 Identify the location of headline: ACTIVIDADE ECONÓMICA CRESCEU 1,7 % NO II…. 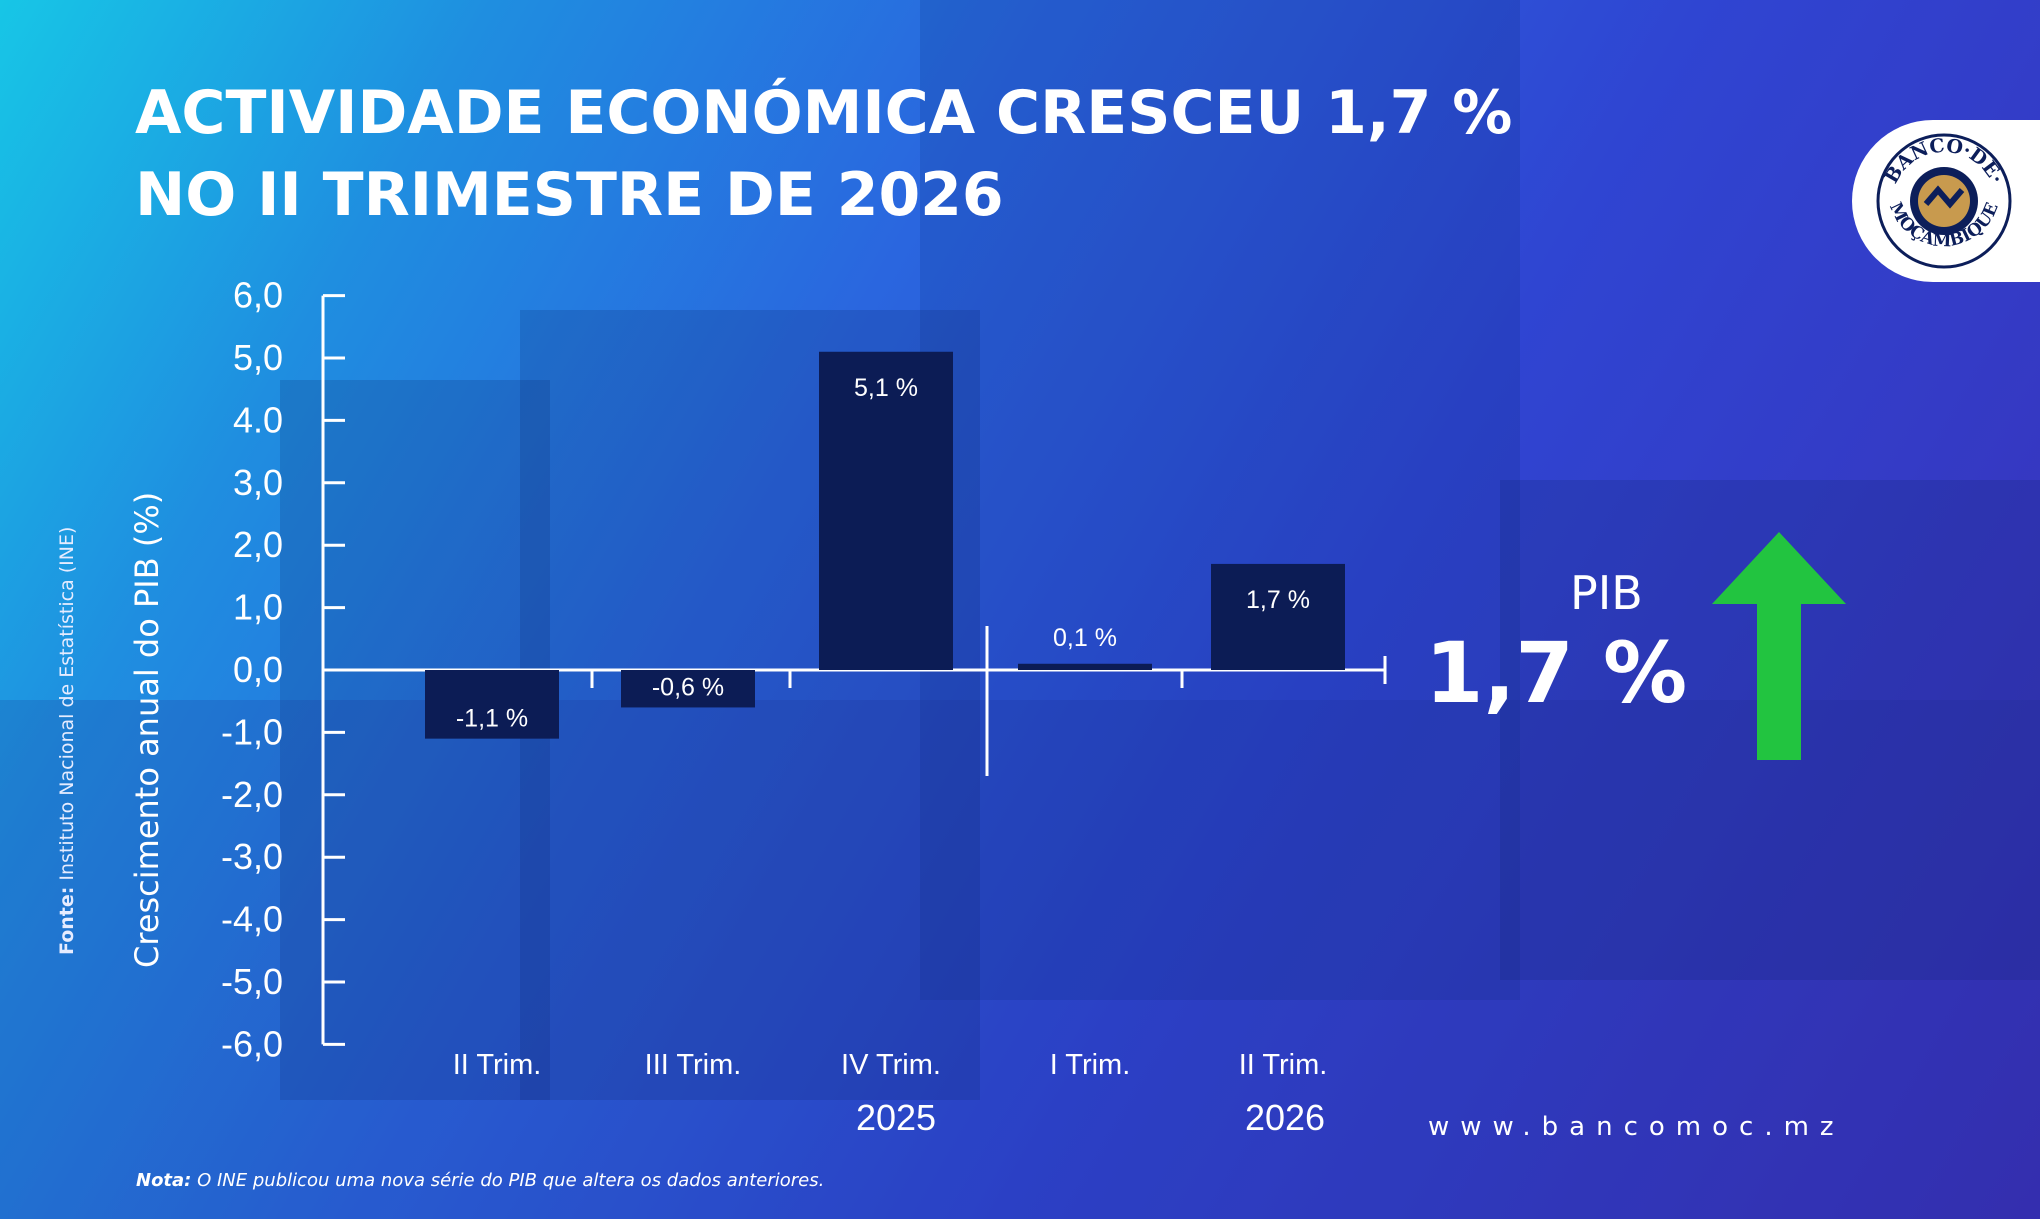
(823, 154).